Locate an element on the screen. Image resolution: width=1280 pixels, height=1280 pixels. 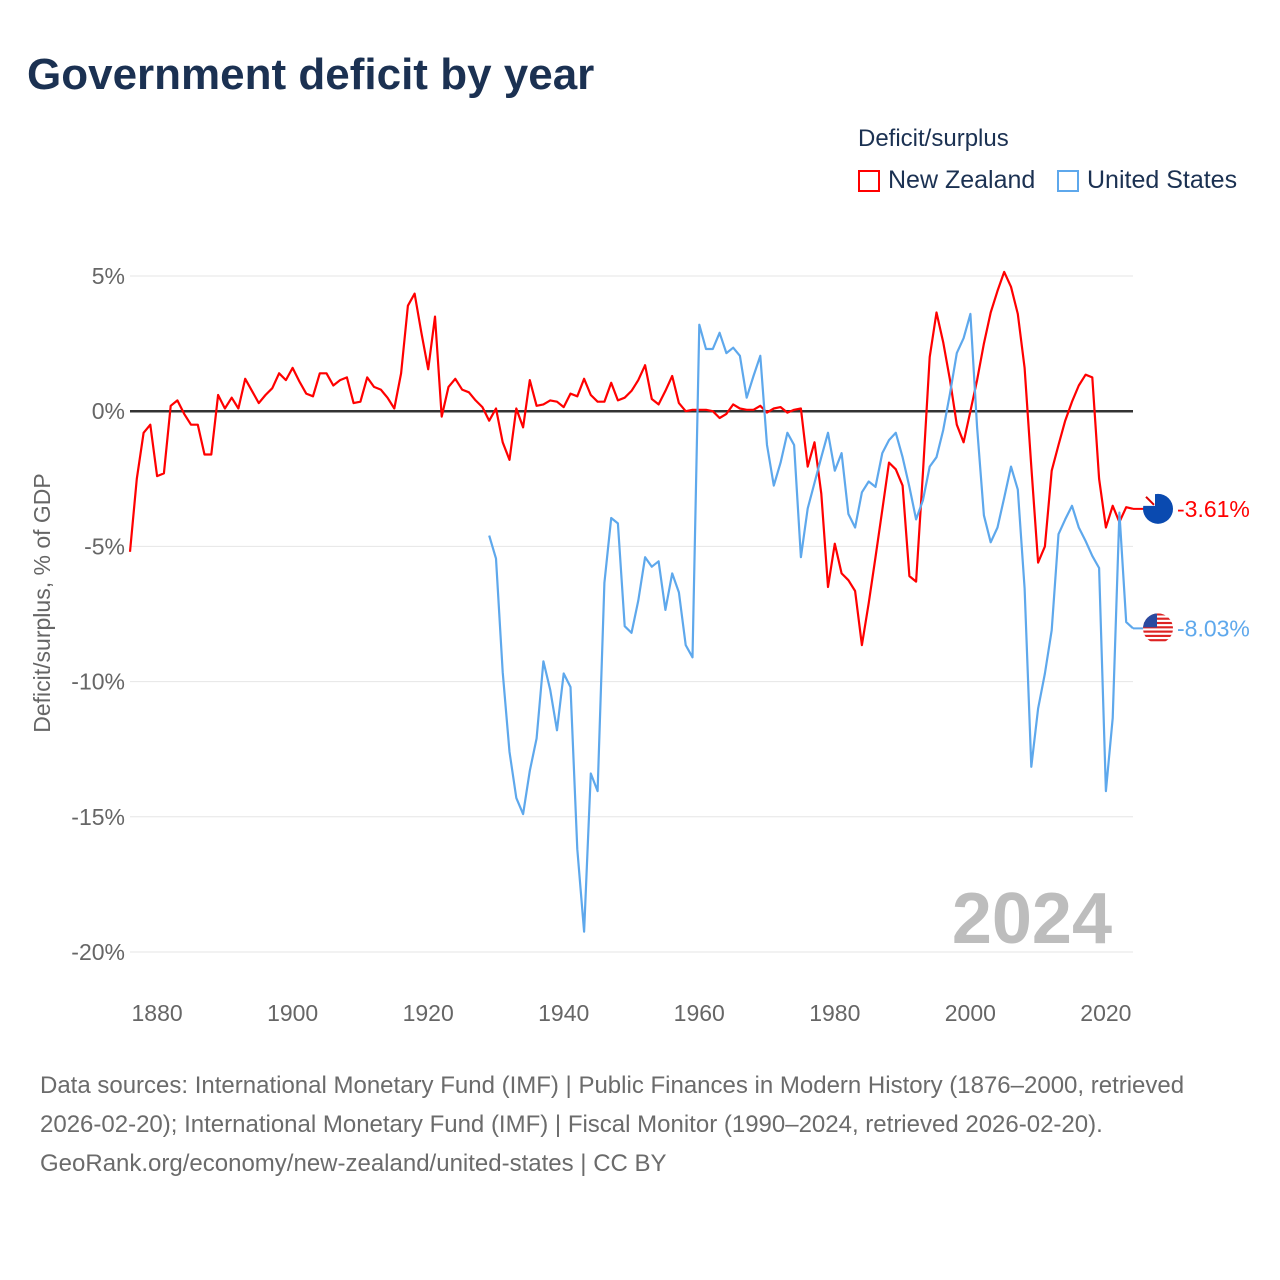
x-tick-label: 1940 is located at coordinates (563, 1013).